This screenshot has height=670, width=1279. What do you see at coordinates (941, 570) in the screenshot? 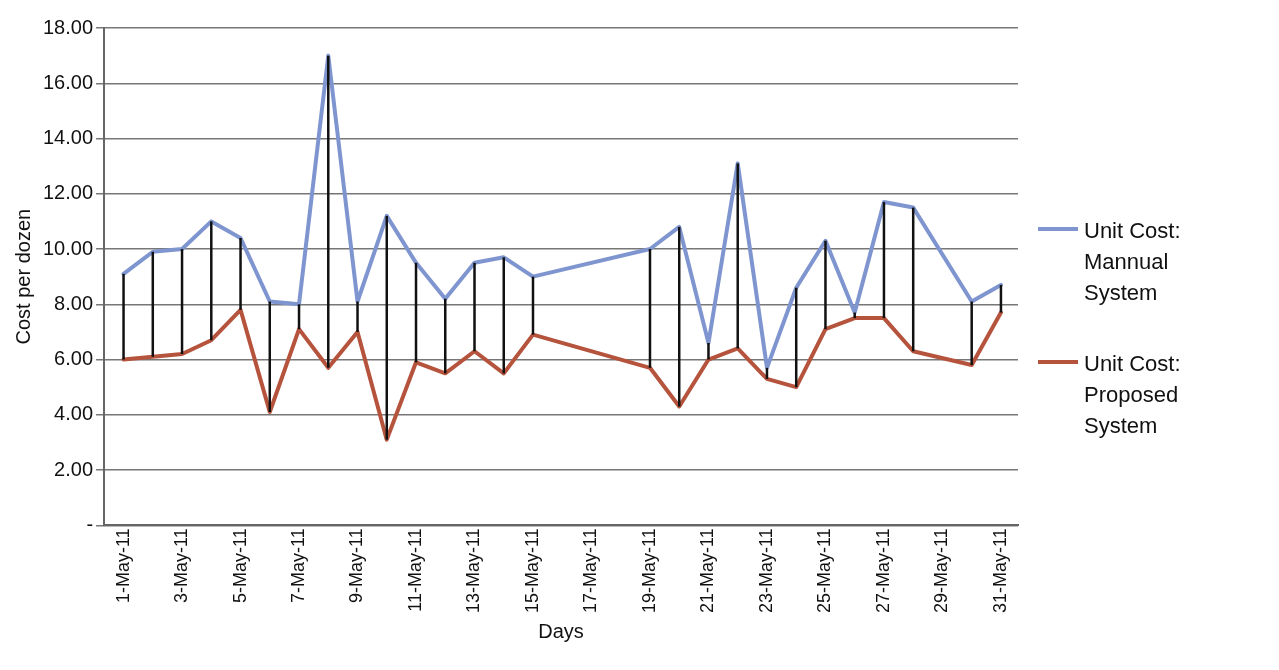
I see `x-tick-label: 29-May-11` at bounding box center [941, 570].